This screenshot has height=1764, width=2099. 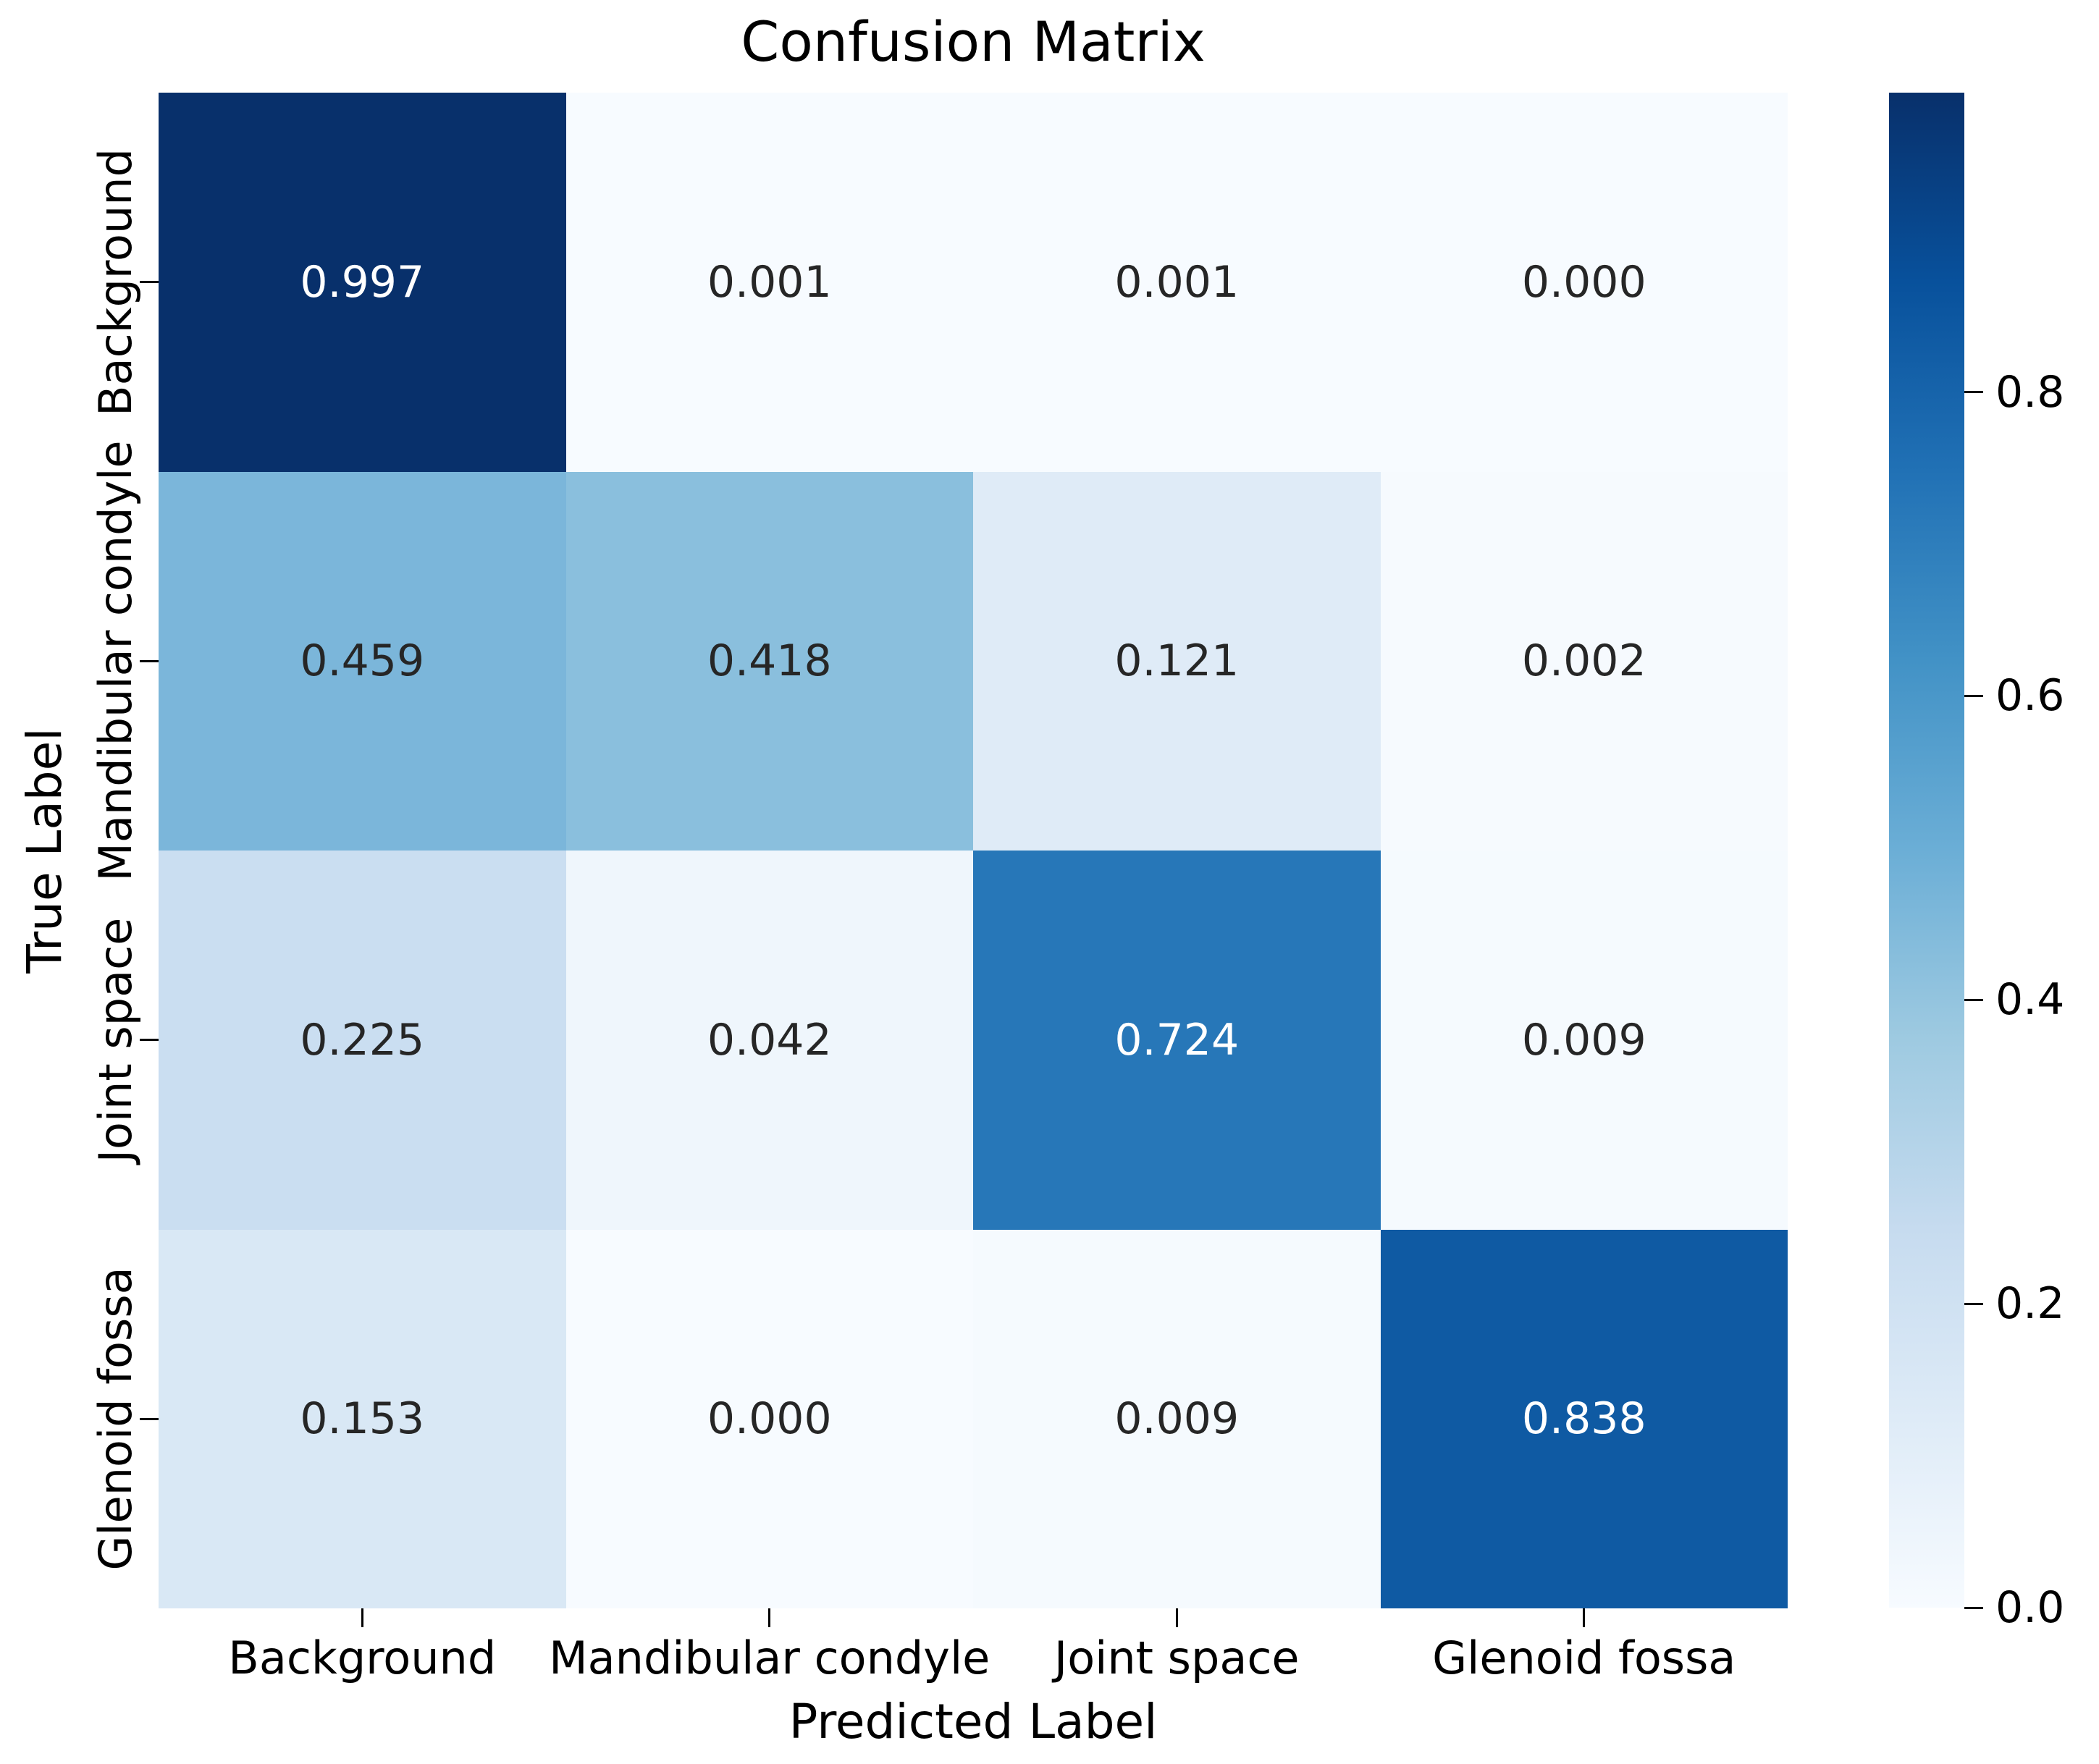 What do you see at coordinates (973, 1722) in the screenshot?
I see `x-axis-label: Predicted Label` at bounding box center [973, 1722].